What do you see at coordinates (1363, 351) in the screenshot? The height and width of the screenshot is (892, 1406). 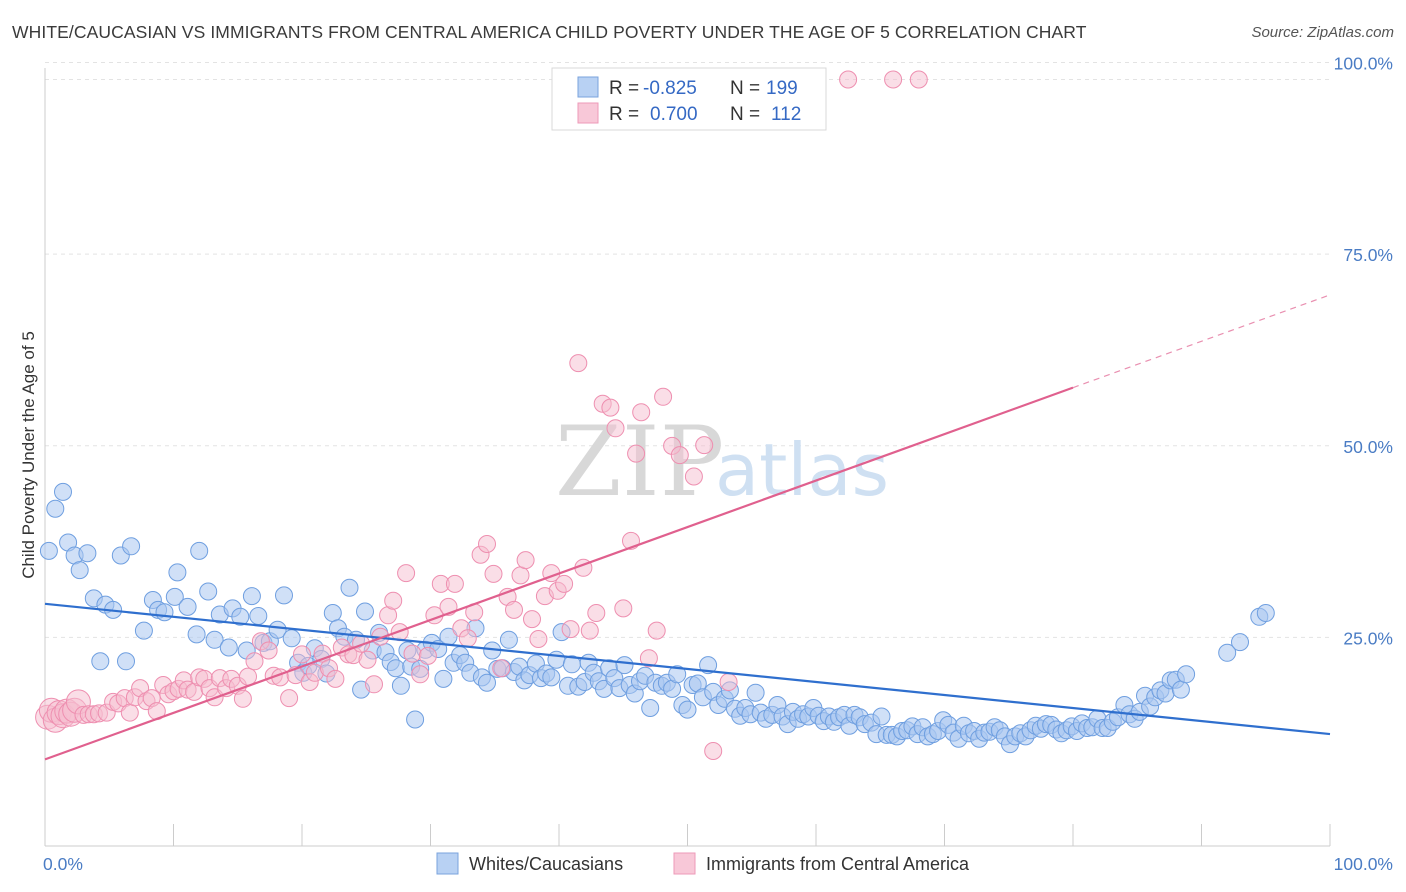 I see `y-tick-labels: 100.0% 75.0% 50.0% 25.0%` at bounding box center [1363, 351].